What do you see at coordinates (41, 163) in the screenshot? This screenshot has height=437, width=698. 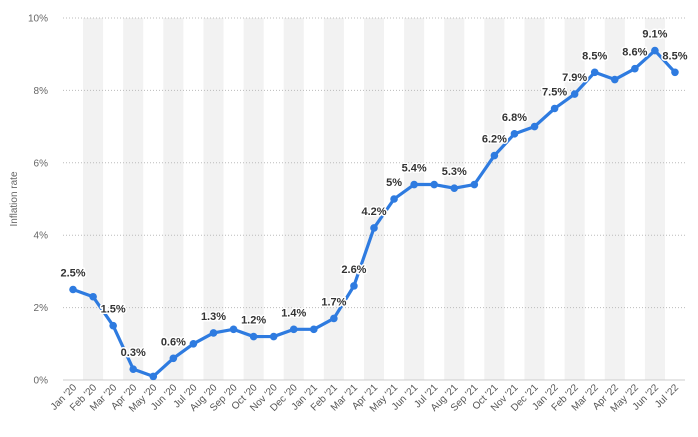 I see `y-tick-label: 6%` at bounding box center [41, 163].